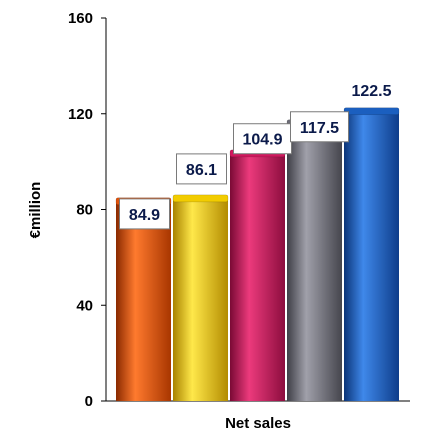  Describe the element at coordinates (84, 305) in the screenshot. I see `y-tick-label: 40` at that location.